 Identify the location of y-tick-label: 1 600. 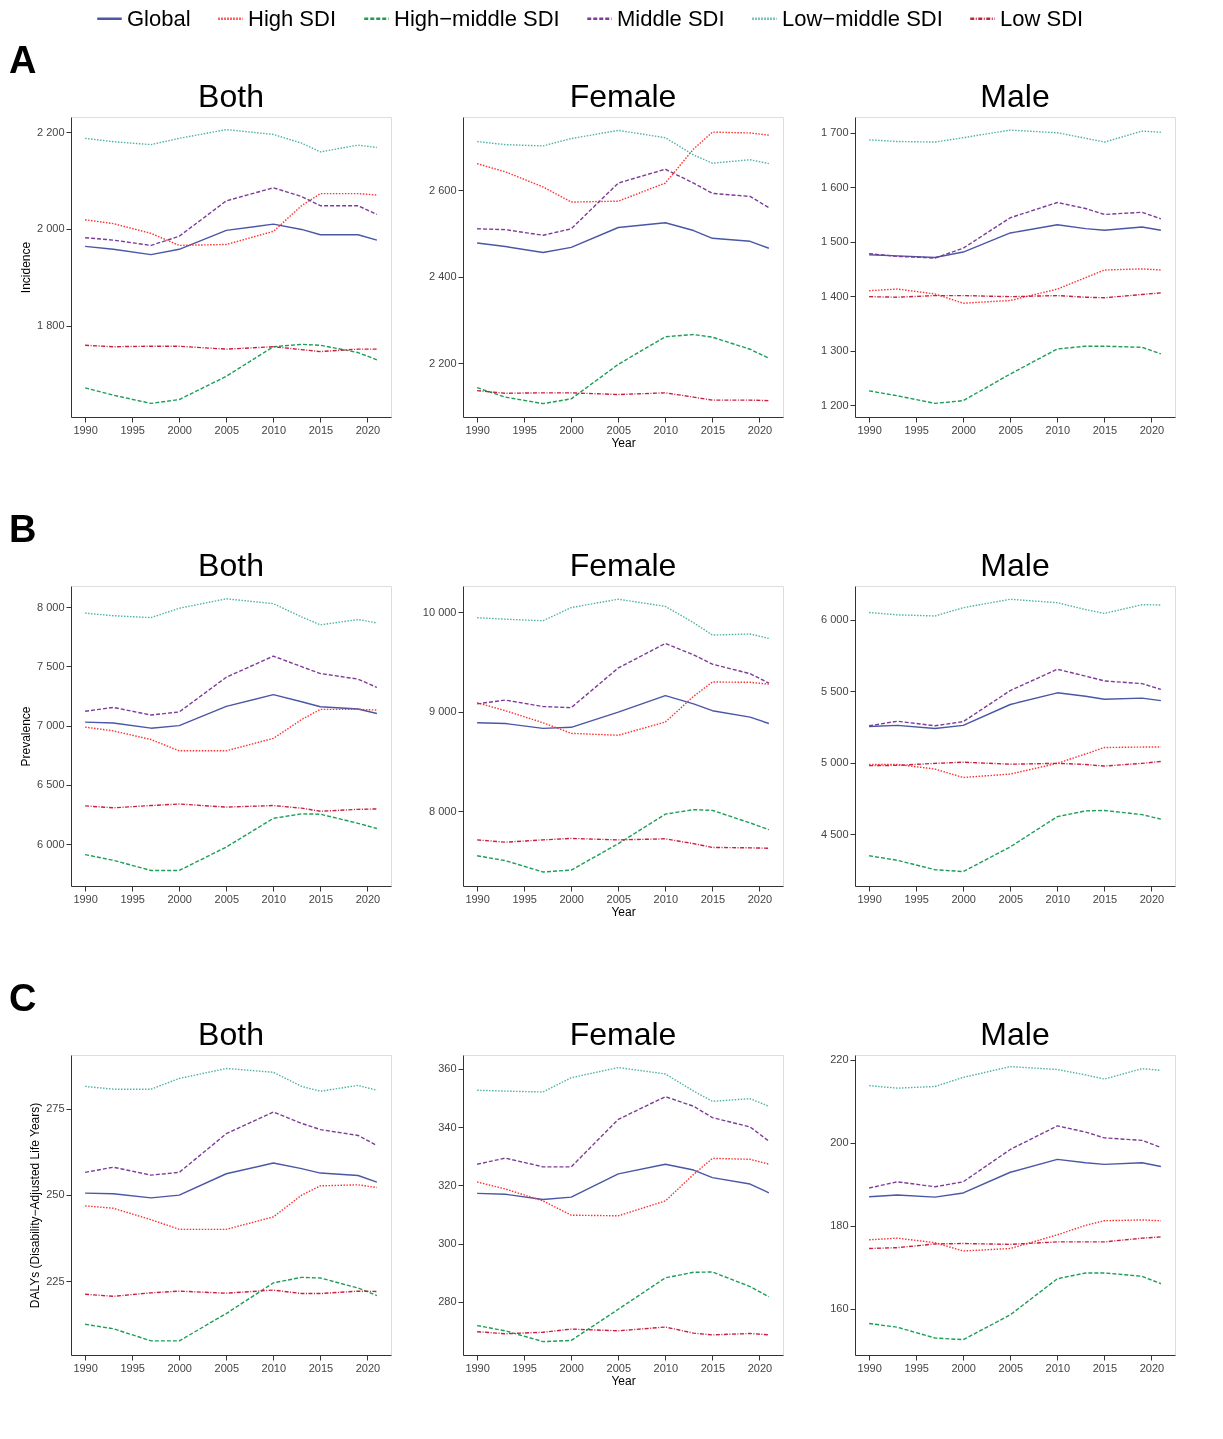
(834, 186).